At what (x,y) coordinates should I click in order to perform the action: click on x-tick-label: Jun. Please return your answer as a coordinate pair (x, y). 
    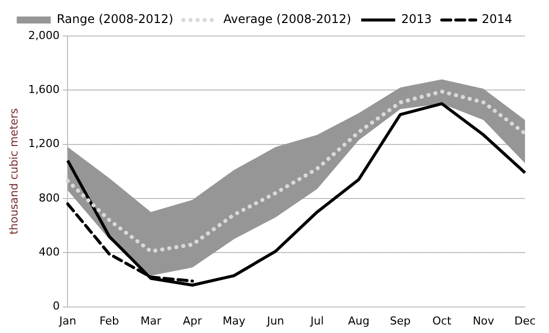
    Looking at the image, I should click on (275, 321).